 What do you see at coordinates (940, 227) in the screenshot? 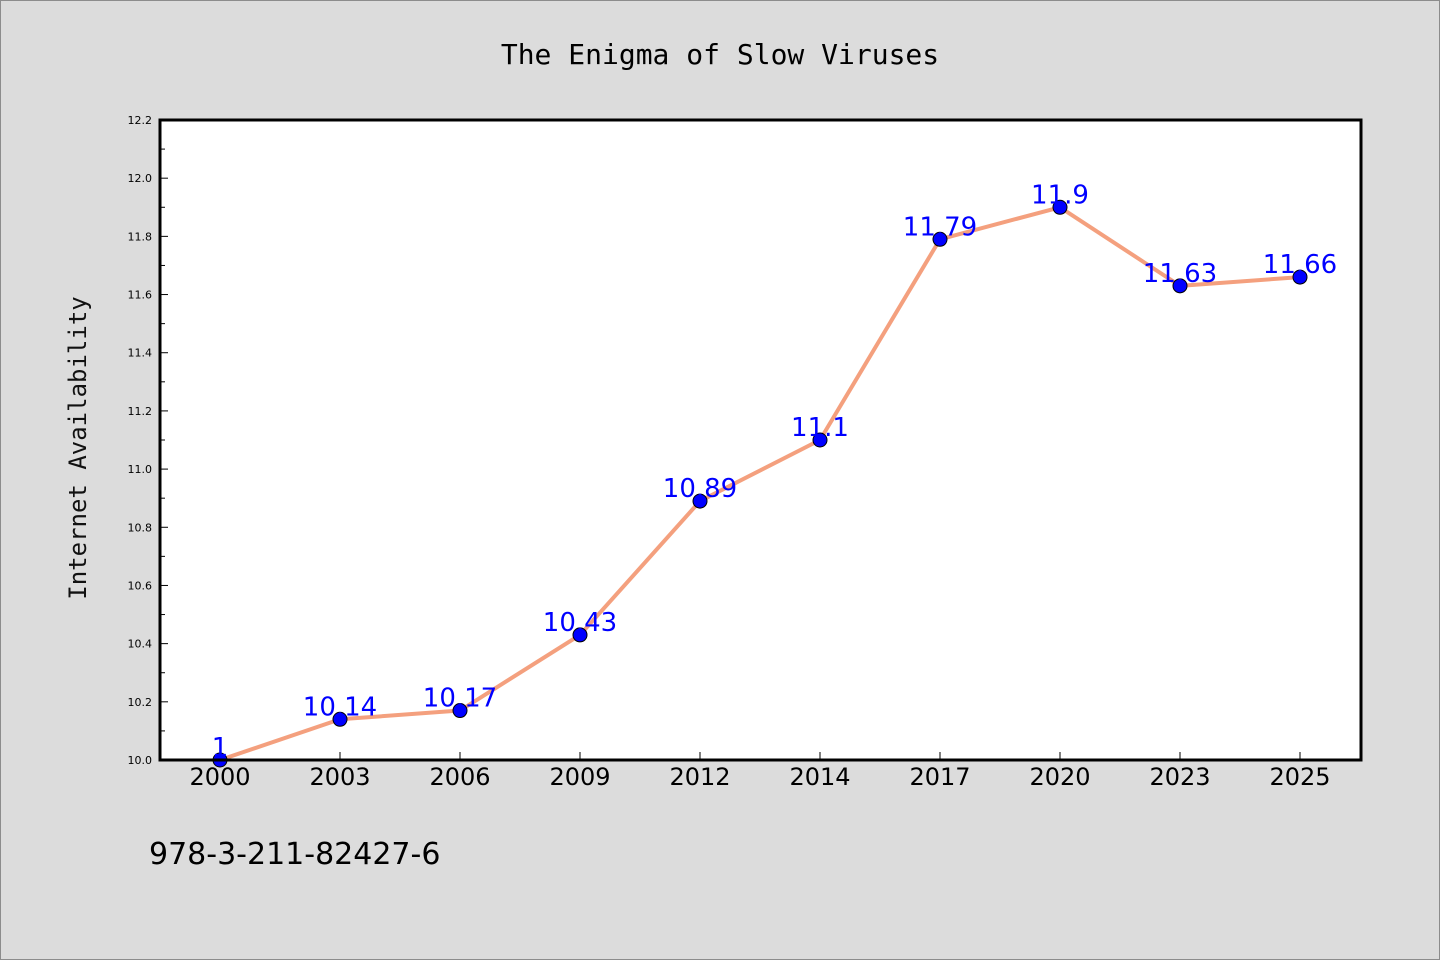
I see `data-label: 11.79` at bounding box center [940, 227].